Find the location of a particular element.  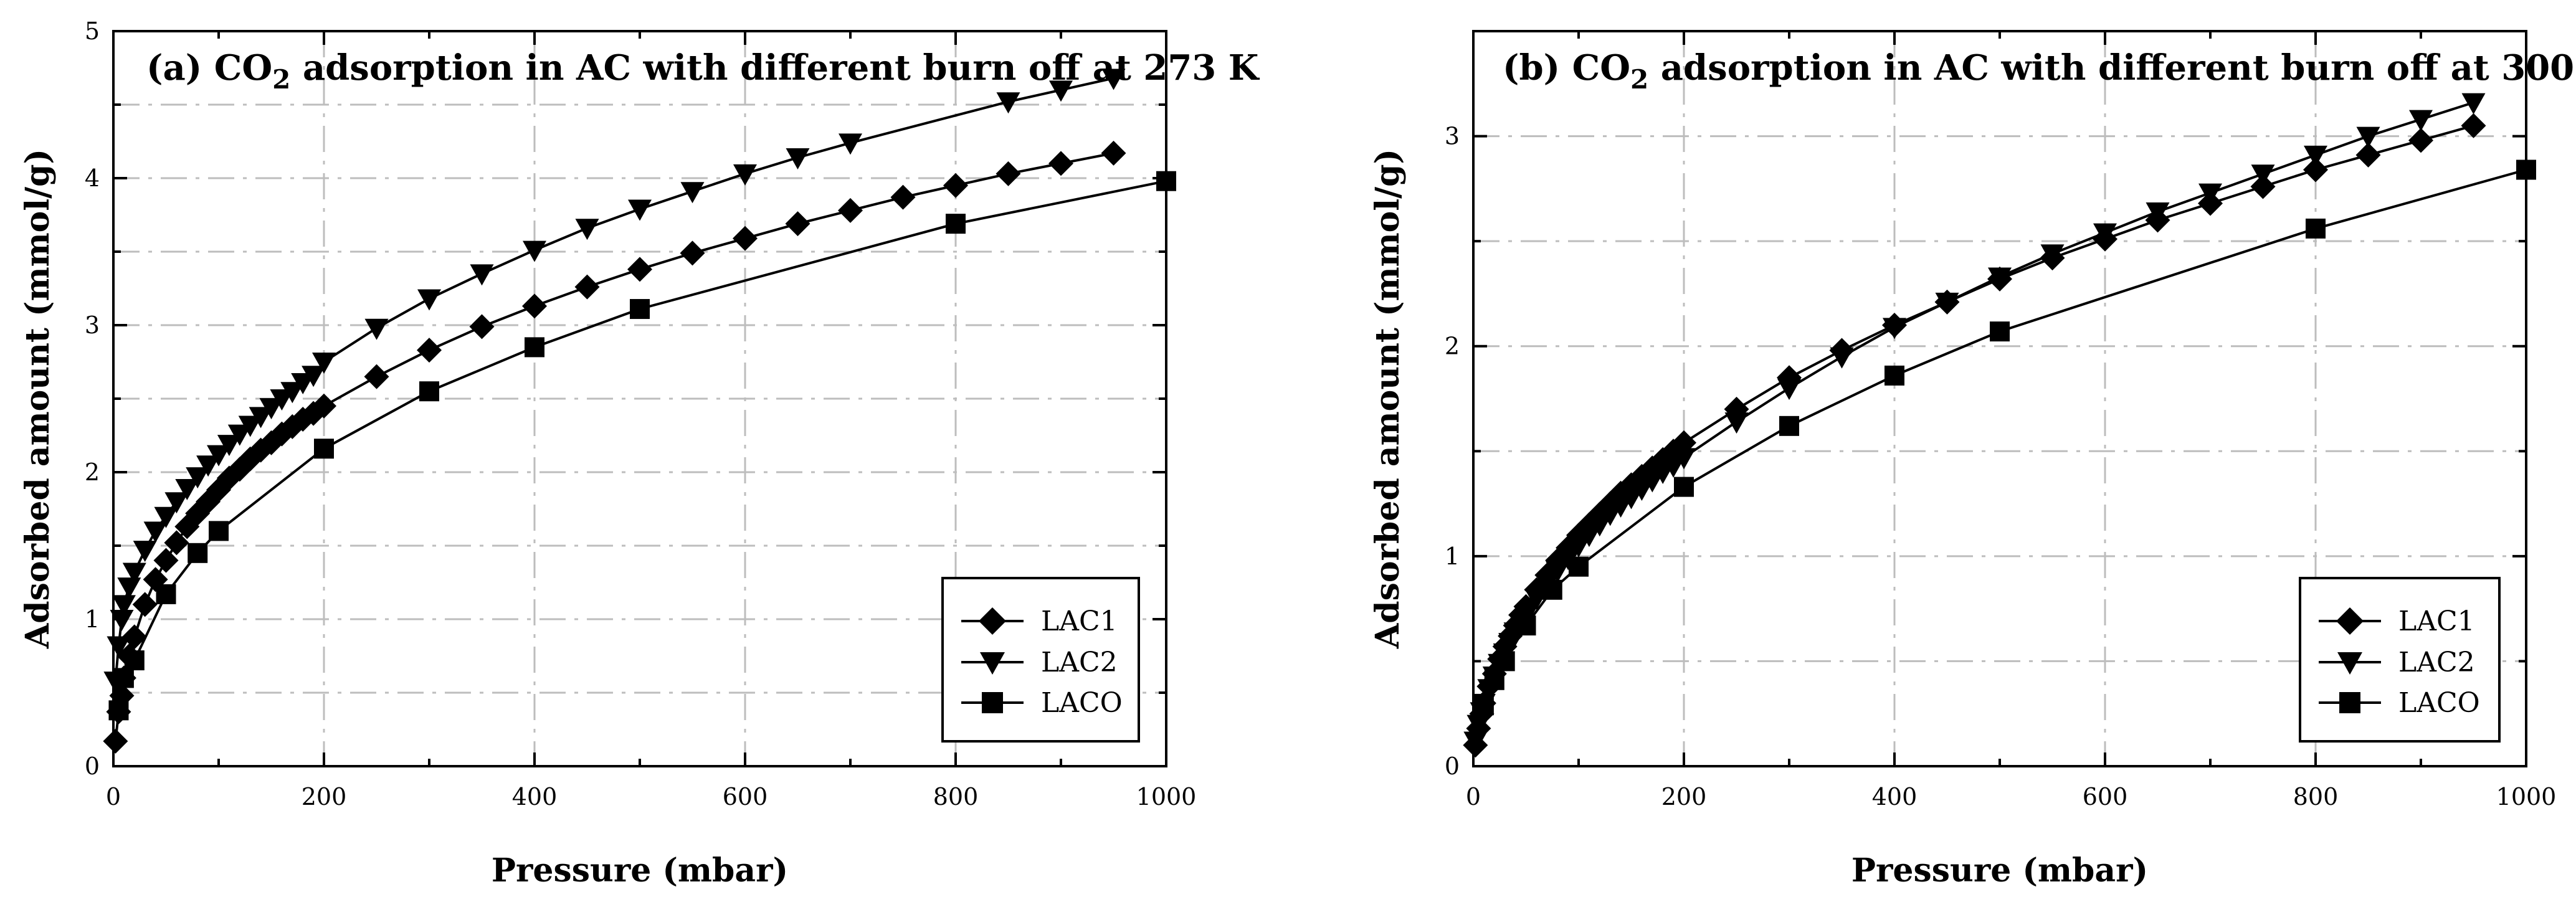

y-tick-label: 2 is located at coordinates (1452, 346).